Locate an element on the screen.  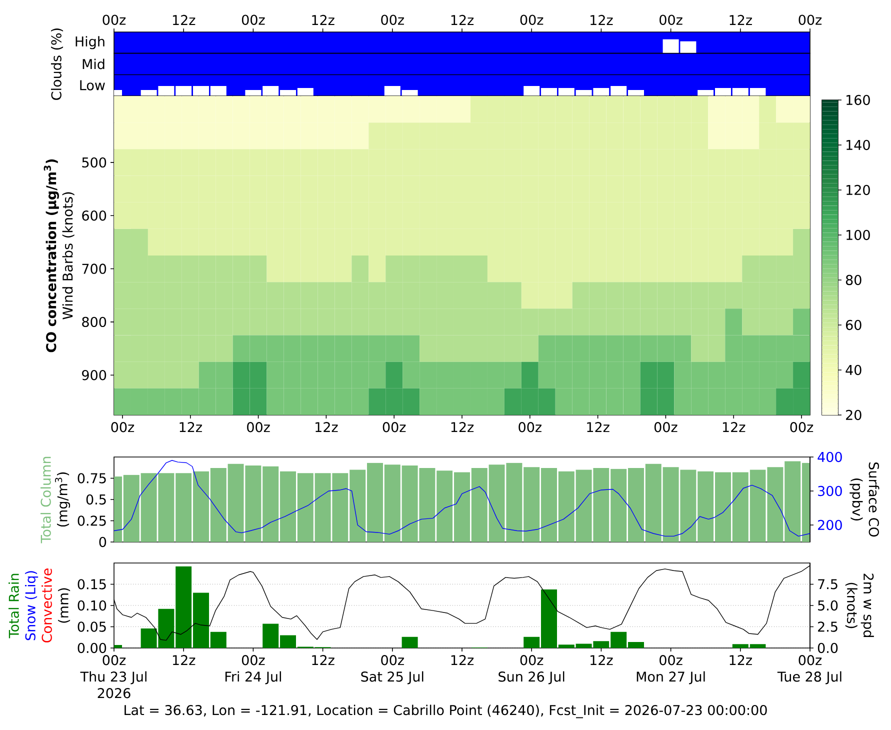
y2-tick-label: 7.5 is located at coordinates (828, 584).